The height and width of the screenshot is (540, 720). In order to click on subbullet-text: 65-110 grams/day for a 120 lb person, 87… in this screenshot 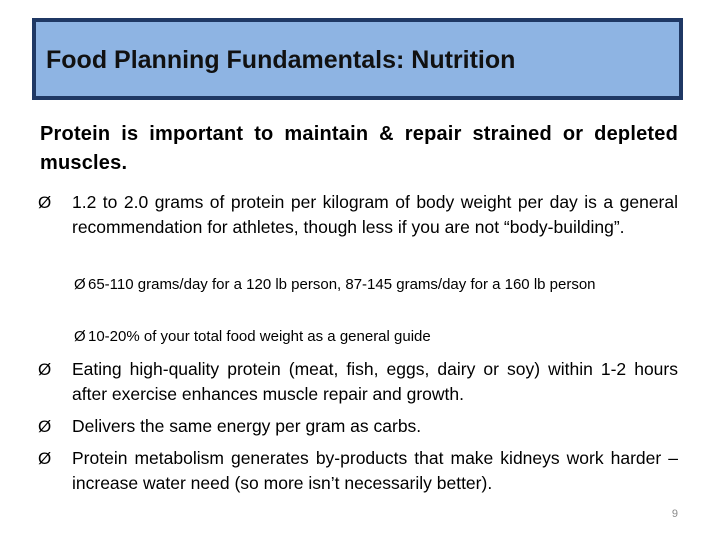, I will do `click(342, 284)`.